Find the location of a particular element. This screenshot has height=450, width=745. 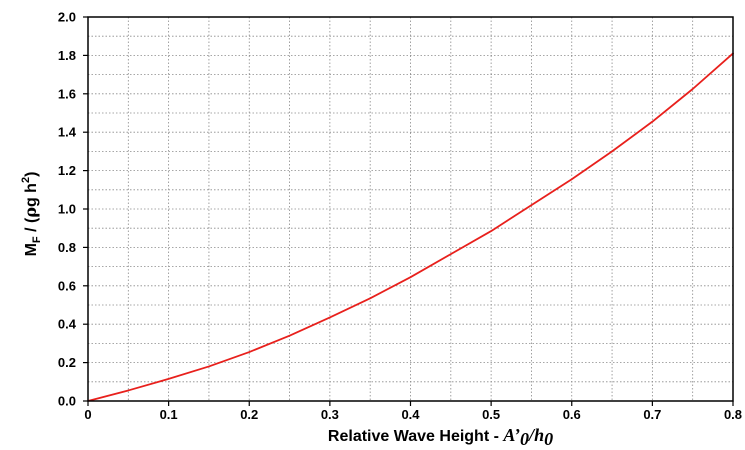

y-tick-label: 0.6 is located at coordinates (67, 285).